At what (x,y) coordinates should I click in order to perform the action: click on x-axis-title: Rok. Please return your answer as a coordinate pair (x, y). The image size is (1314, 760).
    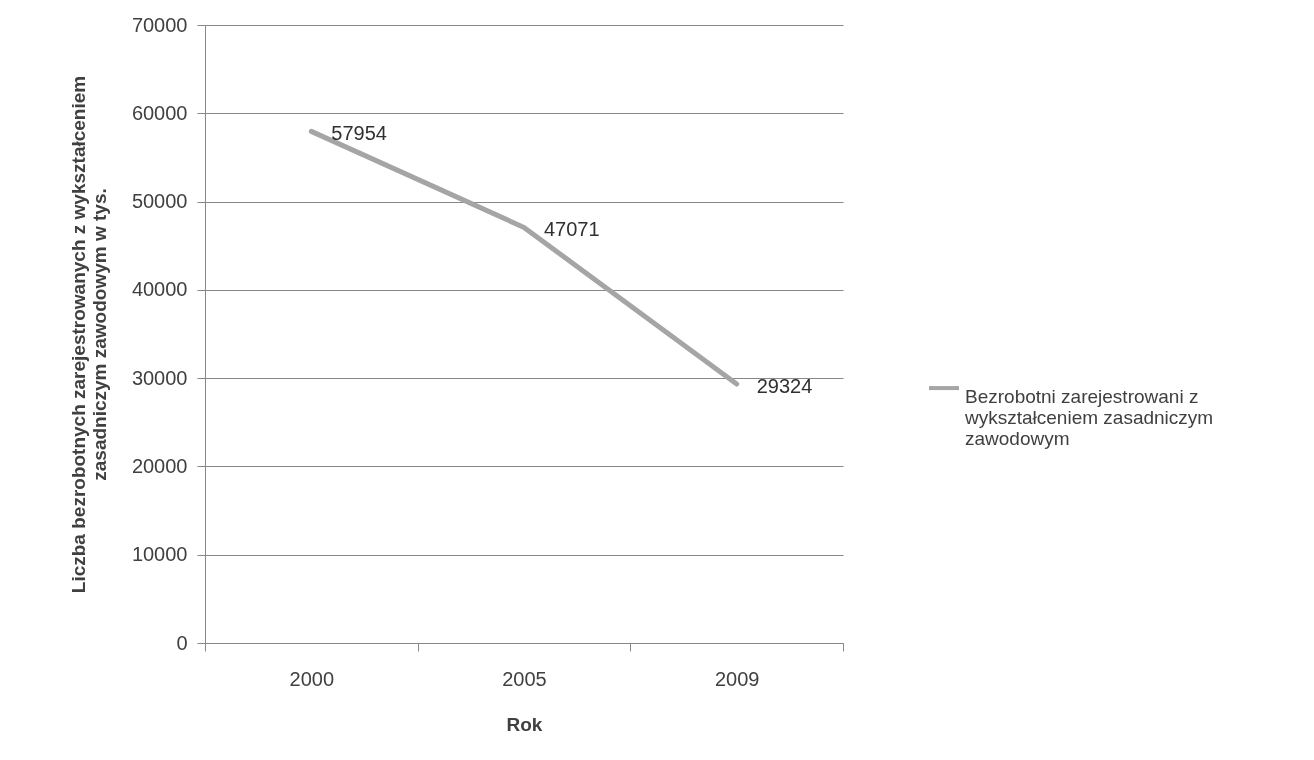
    Looking at the image, I should click on (524, 724).